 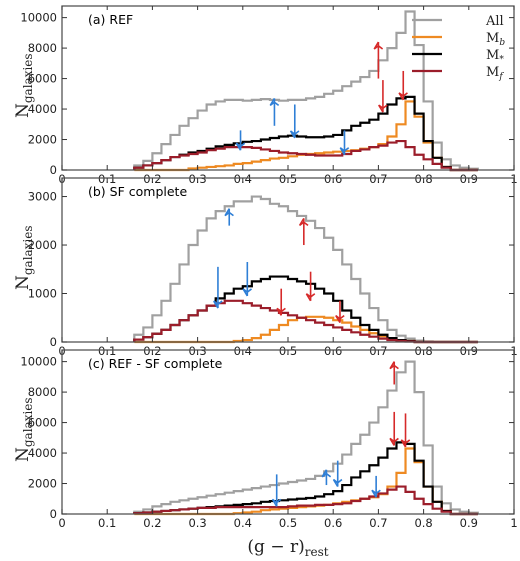 I want to click on x-tick-label: 0.8, so click(x=423, y=523).